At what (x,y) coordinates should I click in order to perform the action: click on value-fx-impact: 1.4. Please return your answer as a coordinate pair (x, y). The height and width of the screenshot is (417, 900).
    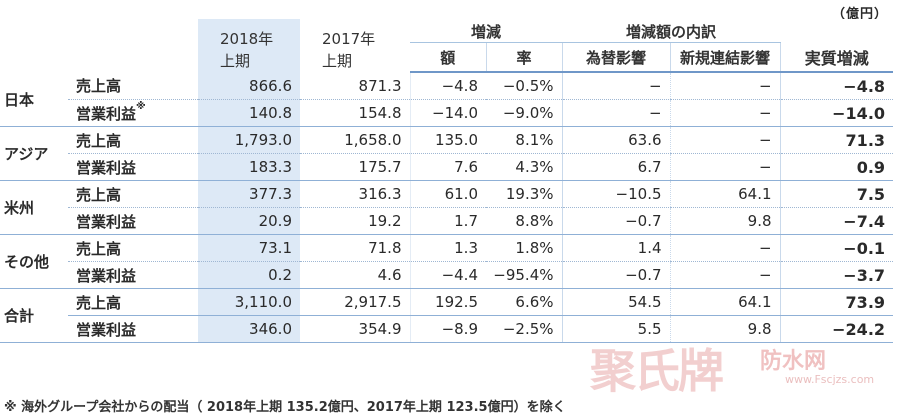
    Looking at the image, I should click on (616, 248).